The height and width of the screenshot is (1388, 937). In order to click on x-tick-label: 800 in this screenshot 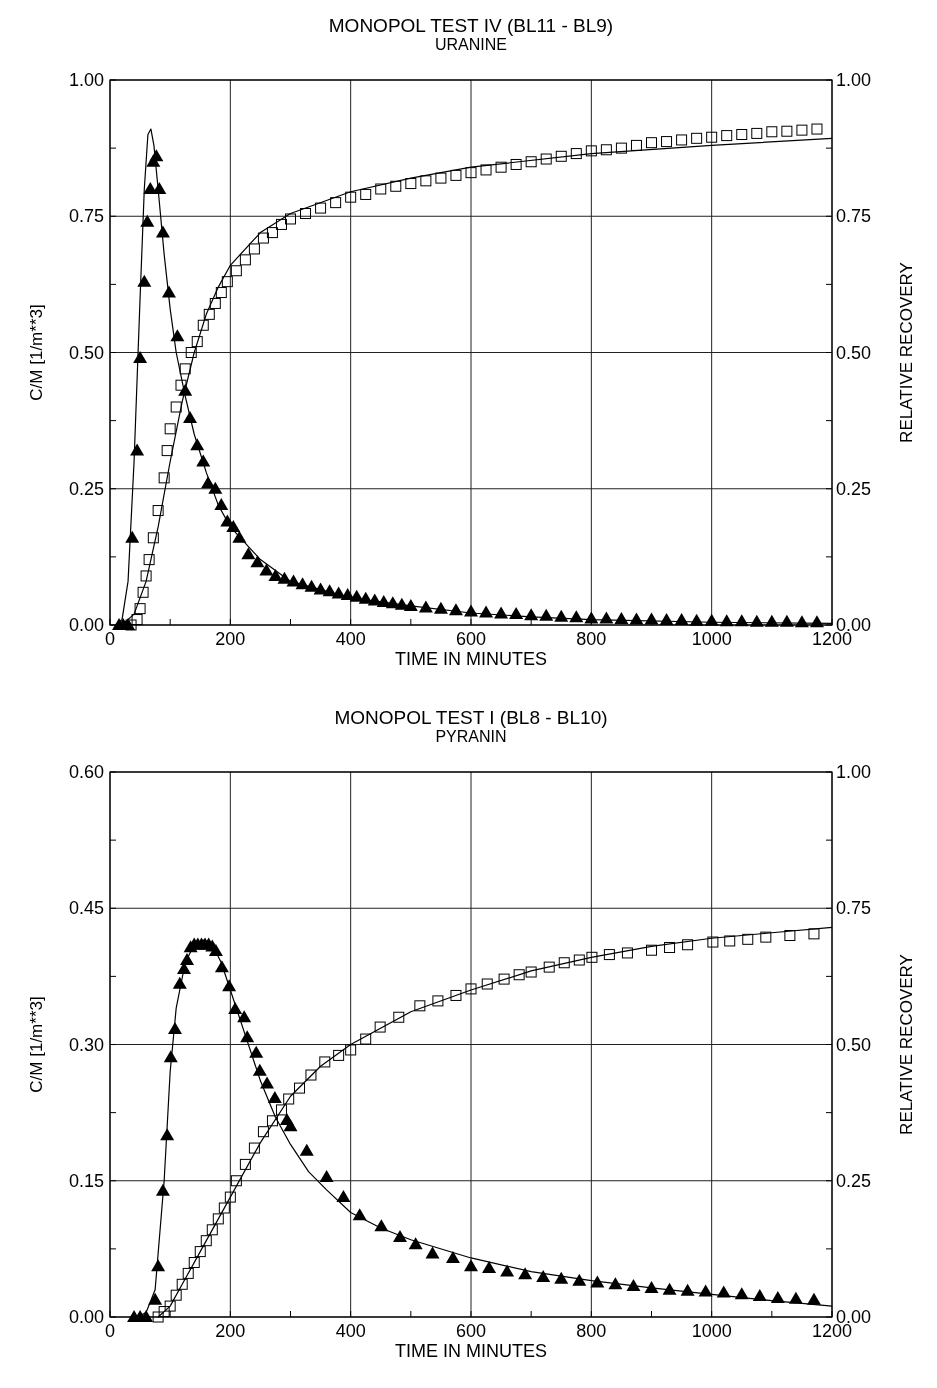, I will do `click(591, 1331)`.